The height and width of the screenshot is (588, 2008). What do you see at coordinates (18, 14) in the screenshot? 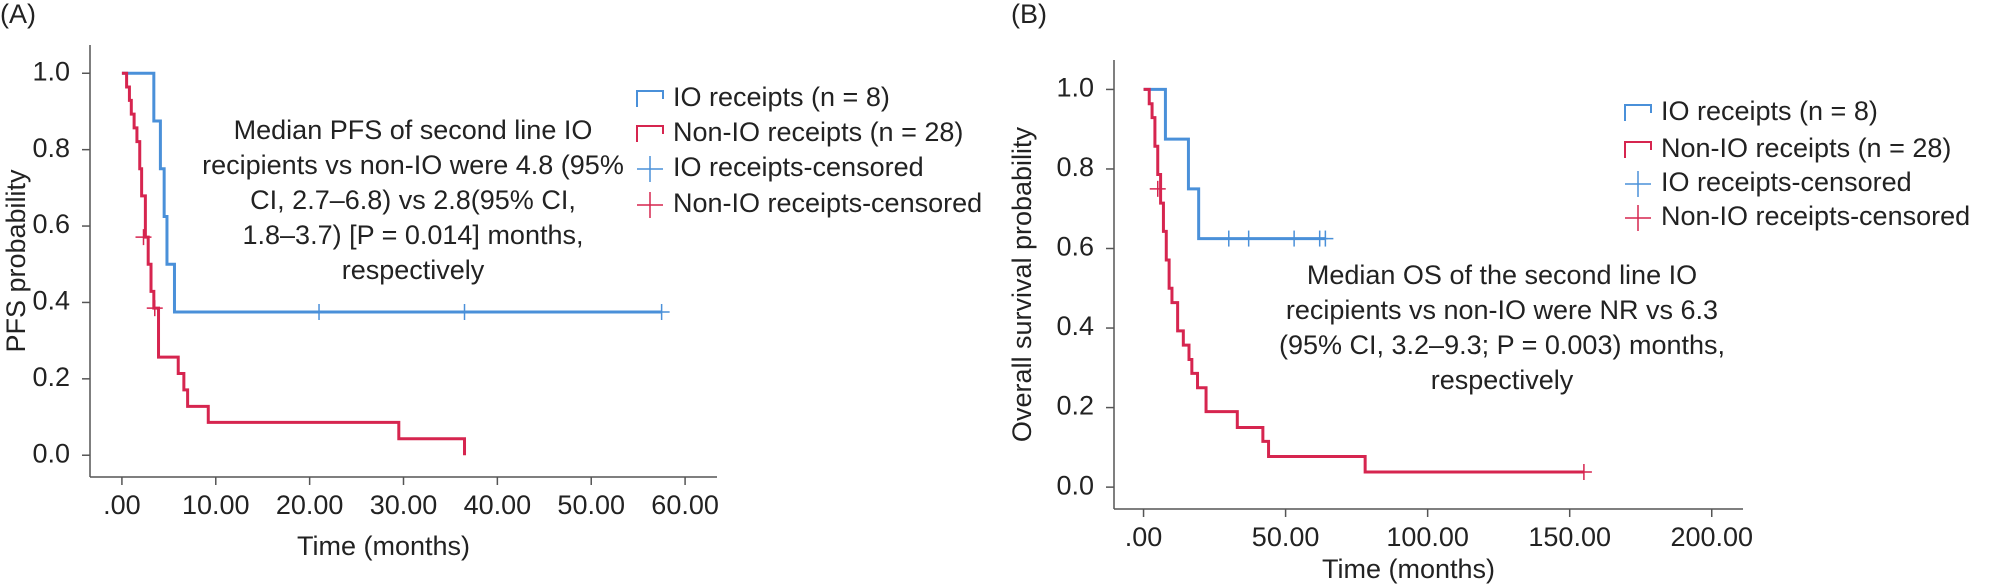
I see `panel-label: (A)` at bounding box center [18, 14].